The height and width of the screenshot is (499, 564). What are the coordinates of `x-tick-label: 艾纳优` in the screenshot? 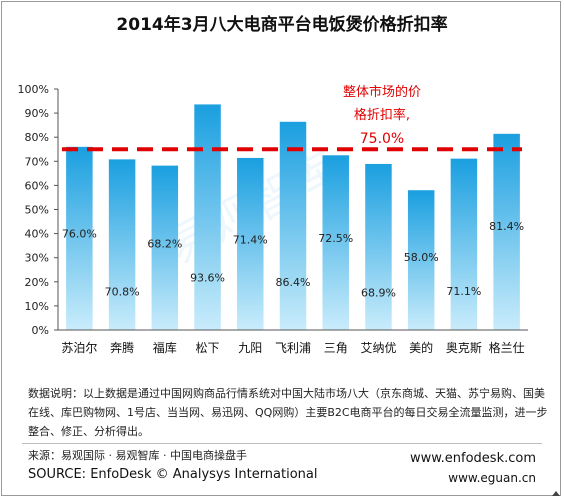 It's located at (378, 348).